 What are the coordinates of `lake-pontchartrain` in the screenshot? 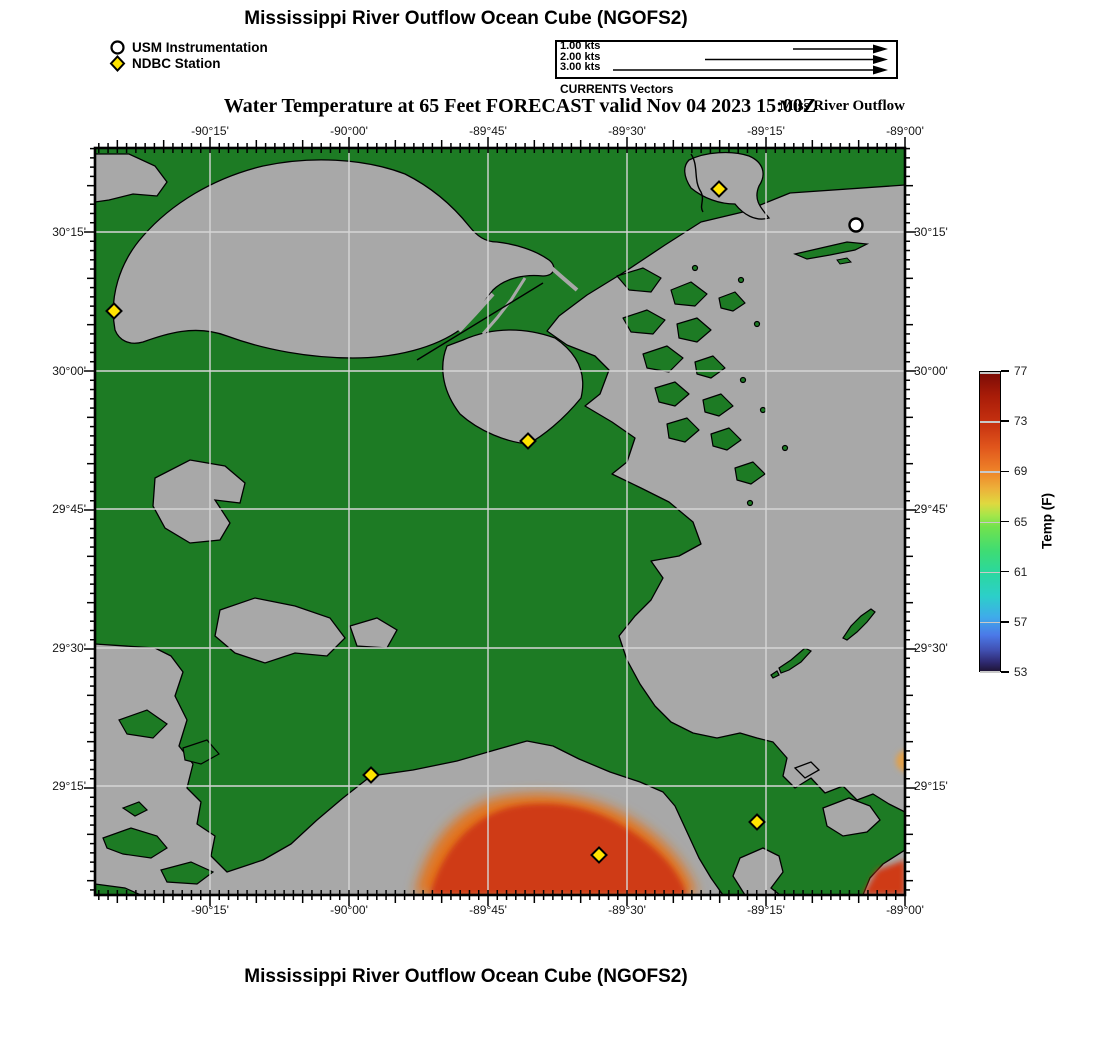 It's located at (333, 259).